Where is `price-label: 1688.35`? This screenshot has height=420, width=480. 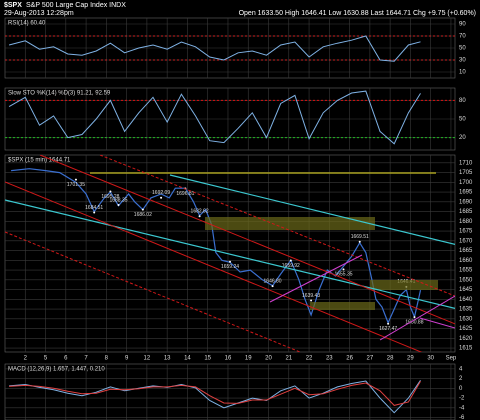 price-label: 1688.35 is located at coordinates (118, 200).